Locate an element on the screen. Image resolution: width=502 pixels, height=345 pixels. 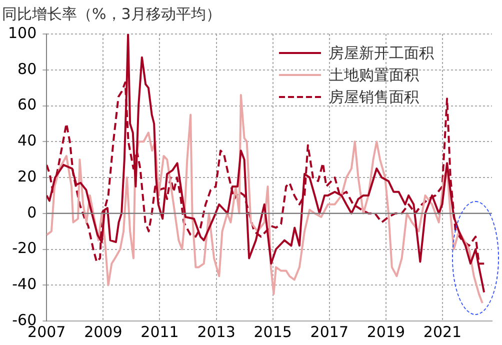
y-tick-label: 20 is located at coordinates (27, 176).